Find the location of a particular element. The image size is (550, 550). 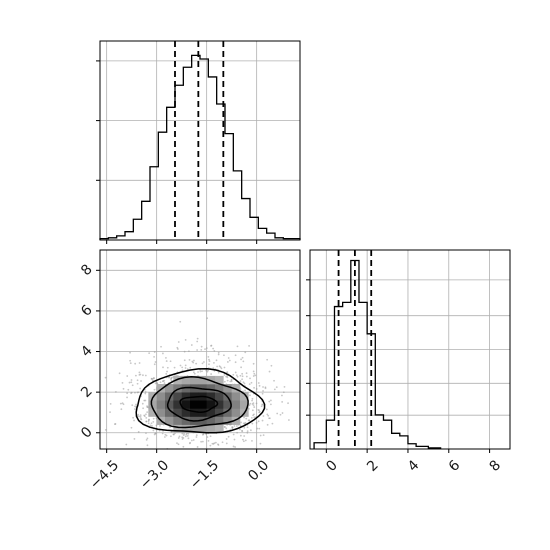

joint-density-cells is located at coordinates (198, 404).